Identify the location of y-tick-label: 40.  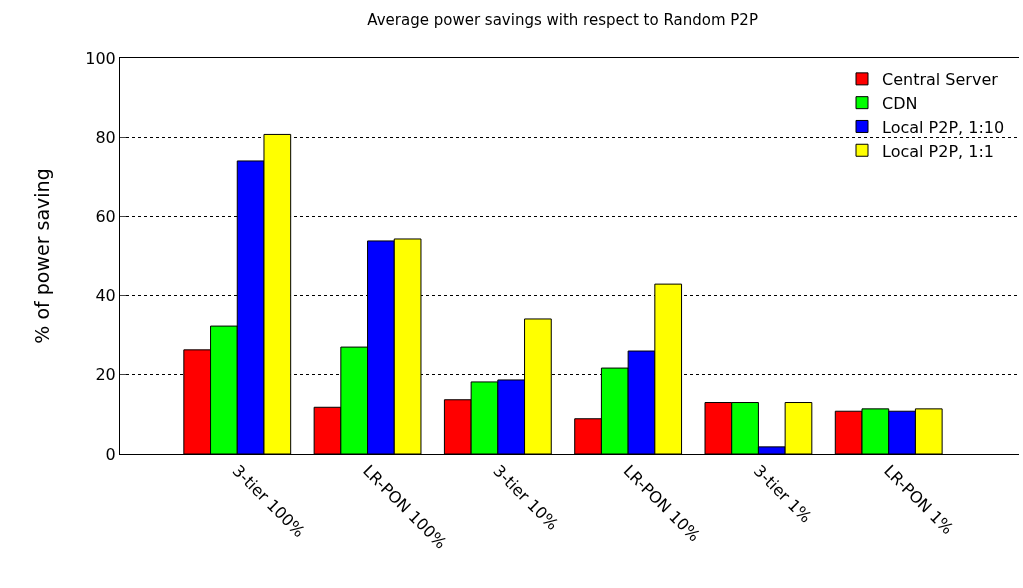
(105, 296).